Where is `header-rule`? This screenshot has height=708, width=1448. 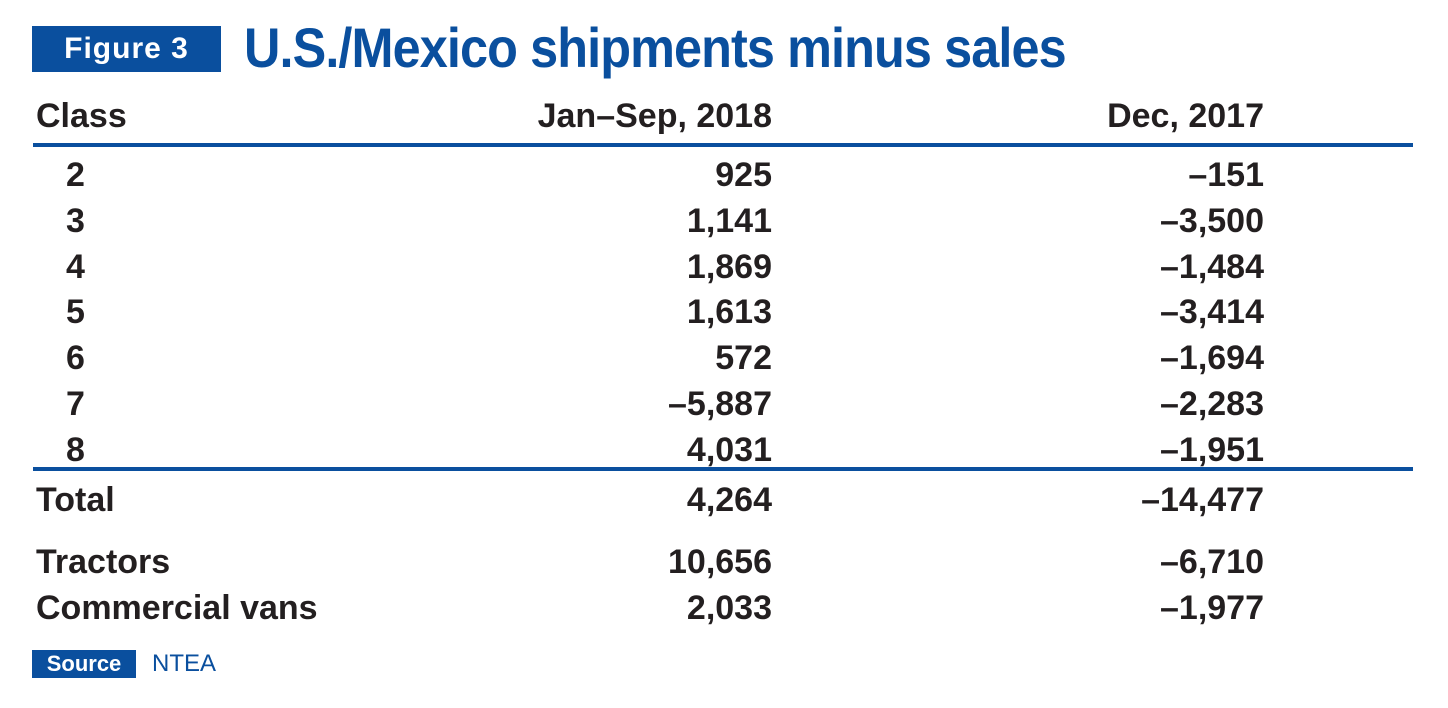 header-rule is located at coordinates (723, 145).